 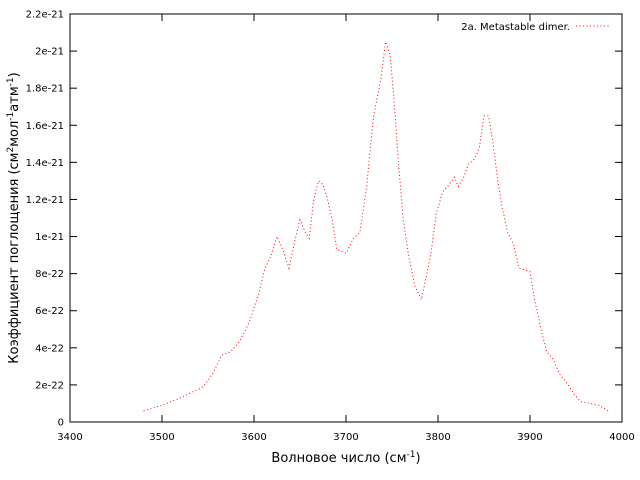 What do you see at coordinates (45, 89) in the screenshot?
I see `y-tick-label: 1.8e-21` at bounding box center [45, 89].